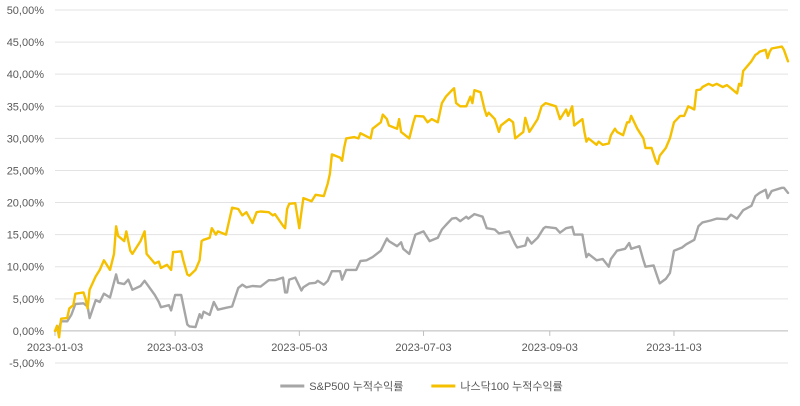 This screenshot has width=800, height=406. Describe the element at coordinates (28, 332) in the screenshot. I see `y-tick-label: 0,00%` at that location.